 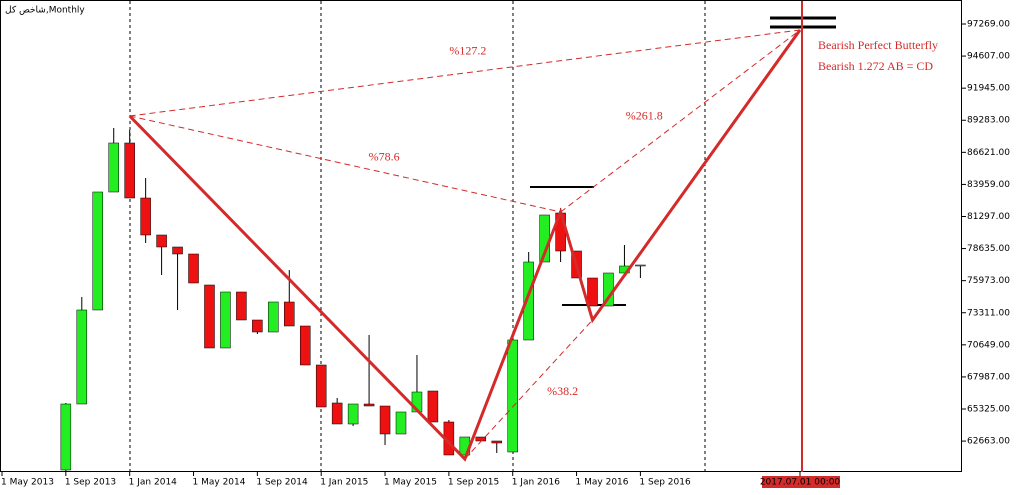 What do you see at coordinates (988, 153) in the screenshot?
I see `y-tick-label: 86621.00` at bounding box center [988, 153].